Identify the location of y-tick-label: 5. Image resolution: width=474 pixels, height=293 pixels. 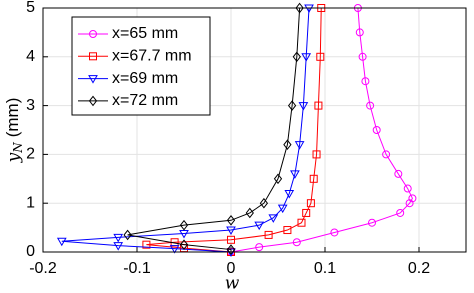
(30, 8).